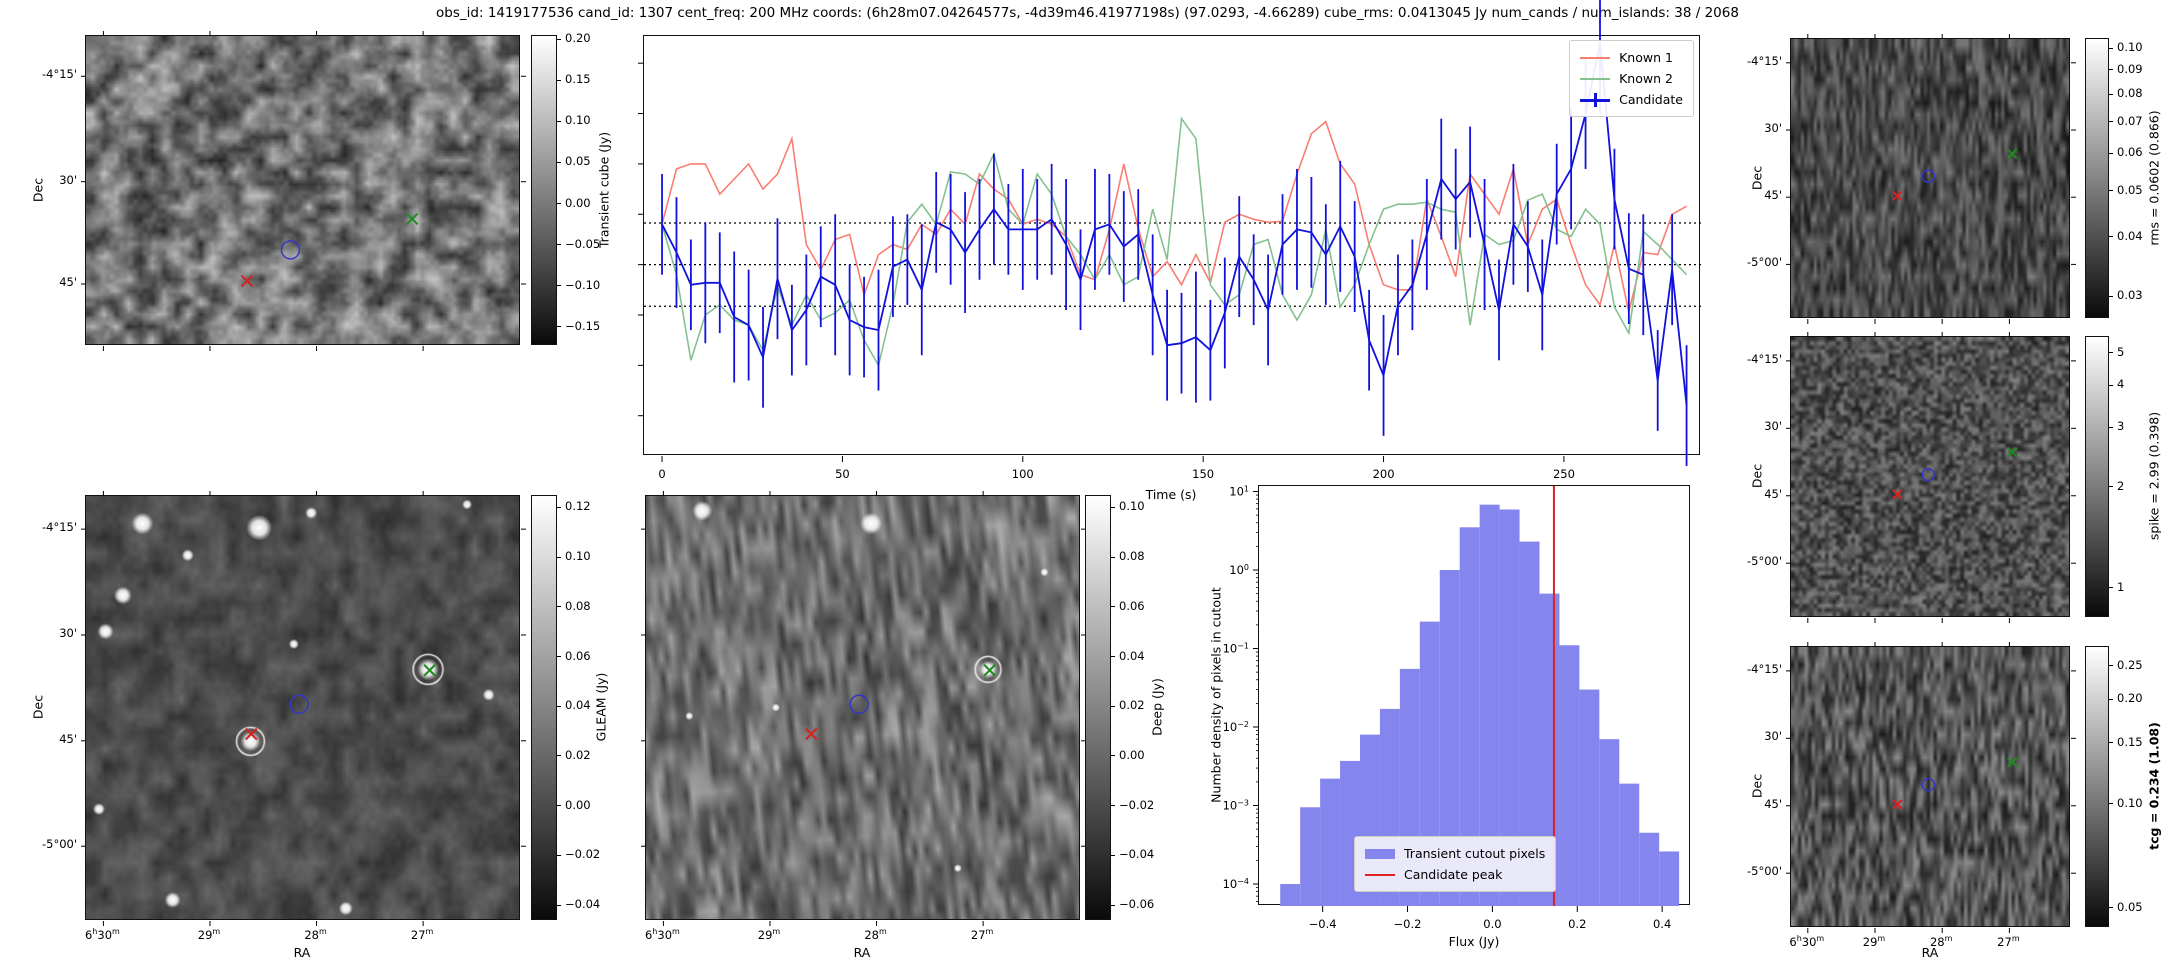 The width and height of the screenshot is (2175, 960). I want to click on tcg-image-panel, so click(1931, 787).